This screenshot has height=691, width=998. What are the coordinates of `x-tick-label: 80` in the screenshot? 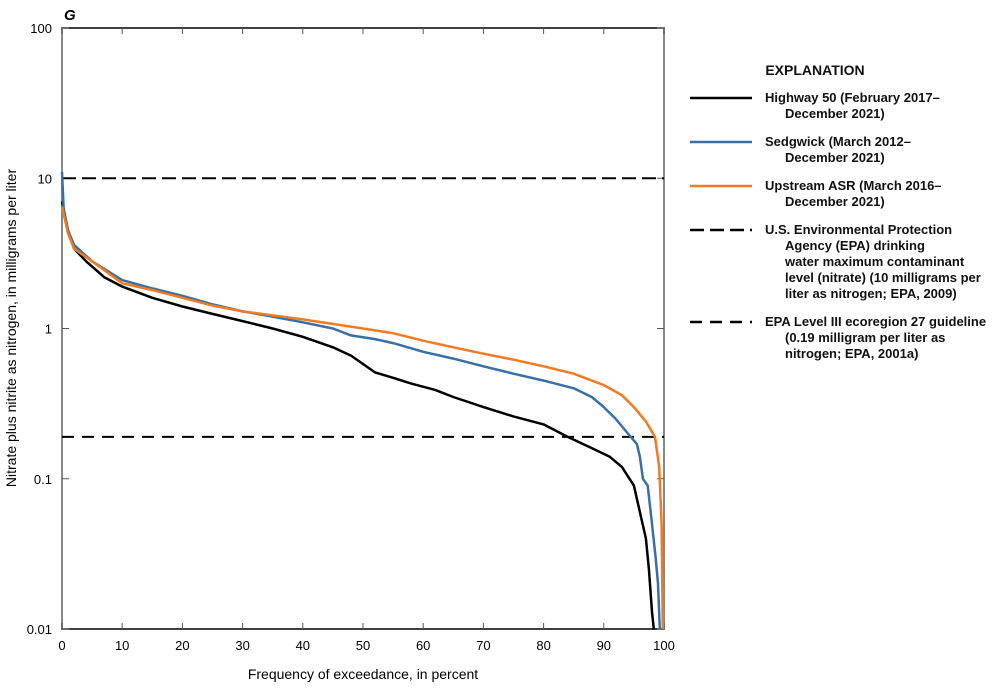 It's located at (543, 645).